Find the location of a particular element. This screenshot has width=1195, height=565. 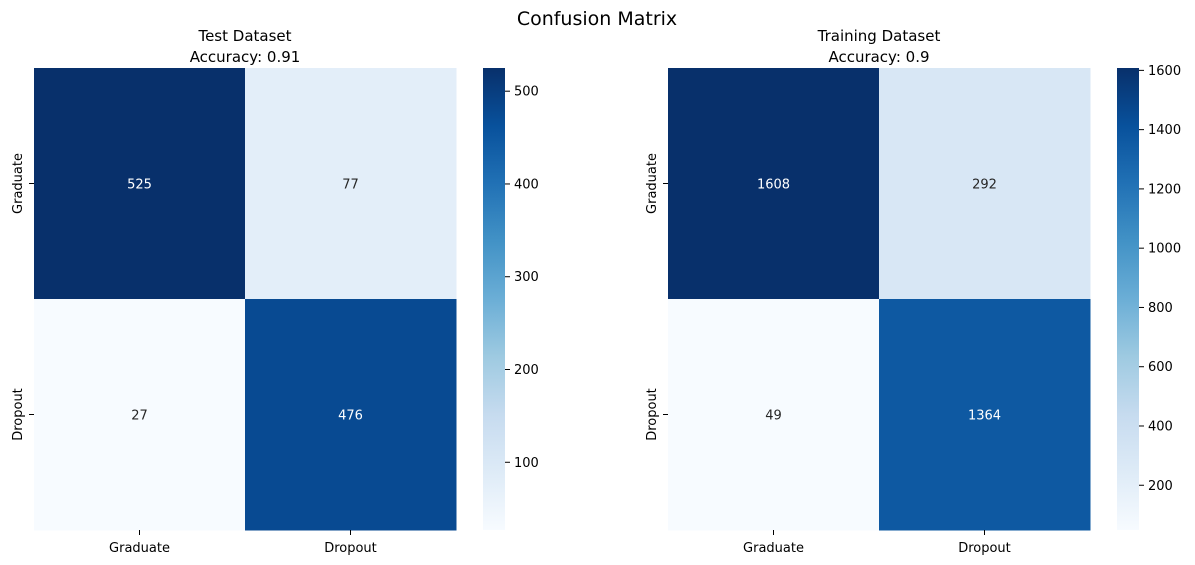

panel-title-line1: Test Dataset is located at coordinates (244, 36).